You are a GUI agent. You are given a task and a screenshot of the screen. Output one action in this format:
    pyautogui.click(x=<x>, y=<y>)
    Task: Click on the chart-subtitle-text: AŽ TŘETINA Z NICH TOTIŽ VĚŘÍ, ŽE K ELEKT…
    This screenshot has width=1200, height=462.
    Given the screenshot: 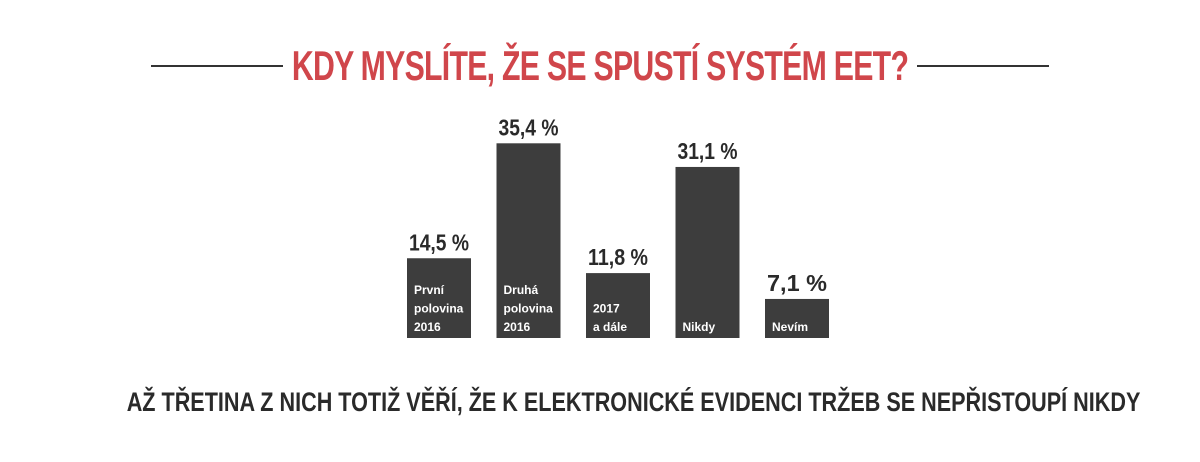 What is the action you would take?
    pyautogui.click(x=633, y=402)
    